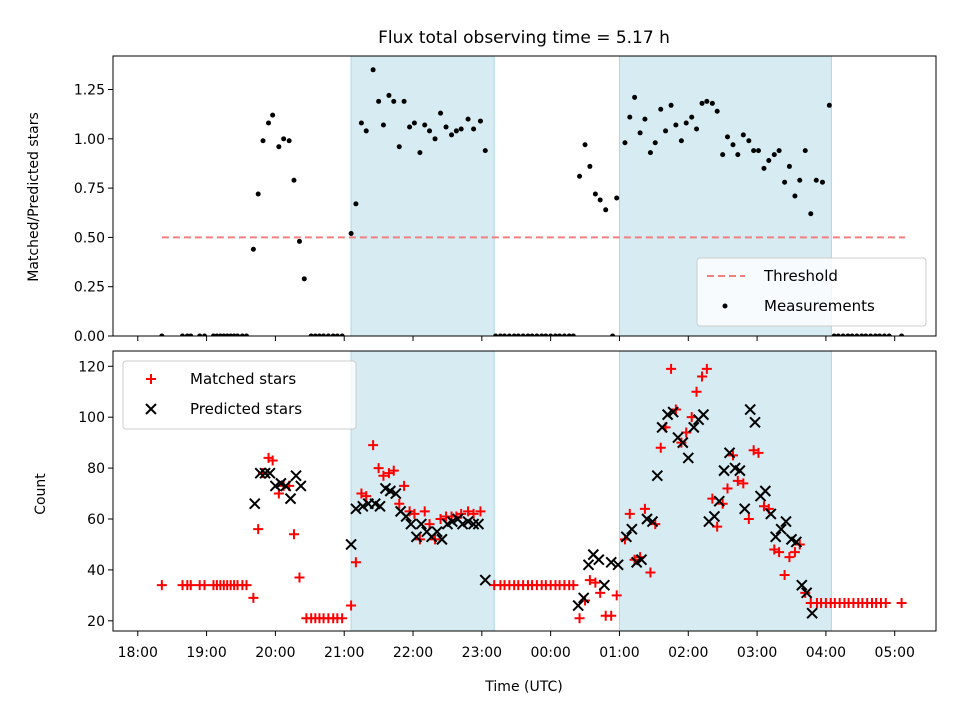  What do you see at coordinates (96, 469) in the screenshot?
I see `y-tick-label: 80` at bounding box center [96, 469].